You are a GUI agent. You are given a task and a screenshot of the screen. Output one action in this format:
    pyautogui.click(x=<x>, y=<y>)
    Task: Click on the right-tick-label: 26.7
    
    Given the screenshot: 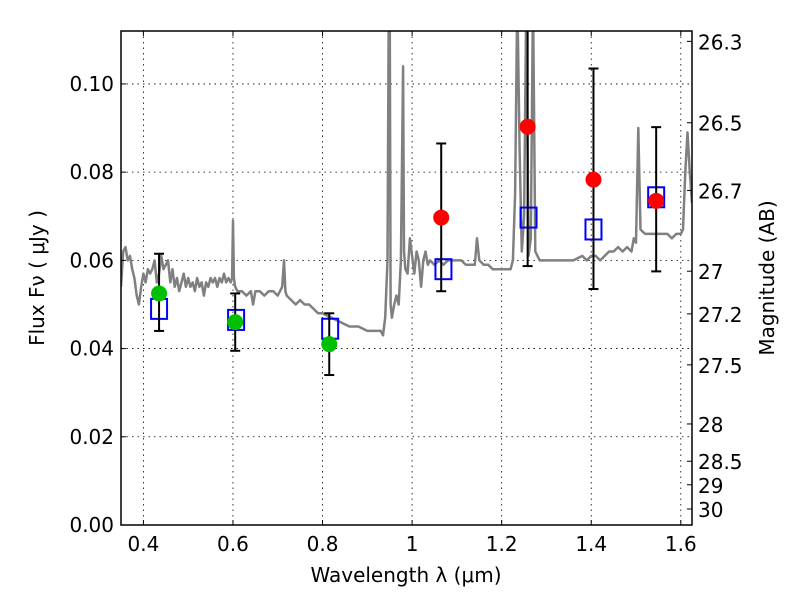 What is the action you would take?
    pyautogui.click(x=720, y=191)
    